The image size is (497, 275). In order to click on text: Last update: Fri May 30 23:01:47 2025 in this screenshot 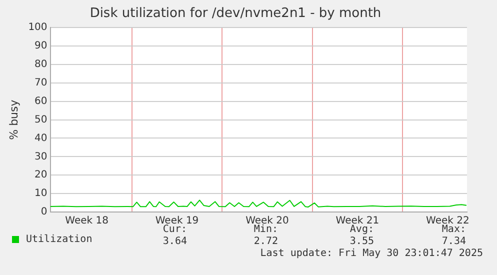, I will do `click(371, 253)`.